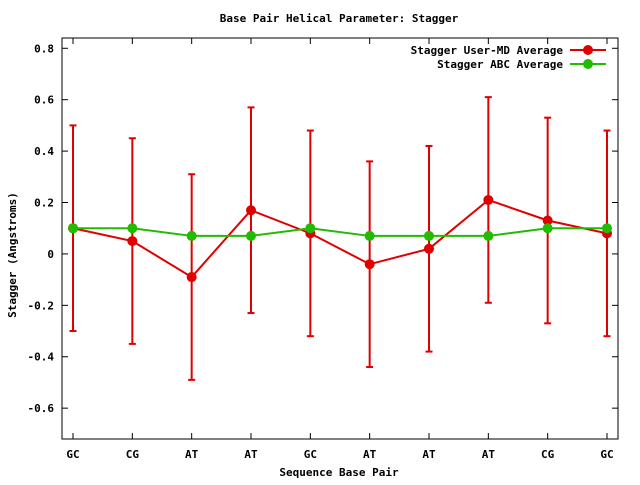  What do you see at coordinates (44, 151) in the screenshot?
I see `y-tick-label: 0.4` at bounding box center [44, 151].